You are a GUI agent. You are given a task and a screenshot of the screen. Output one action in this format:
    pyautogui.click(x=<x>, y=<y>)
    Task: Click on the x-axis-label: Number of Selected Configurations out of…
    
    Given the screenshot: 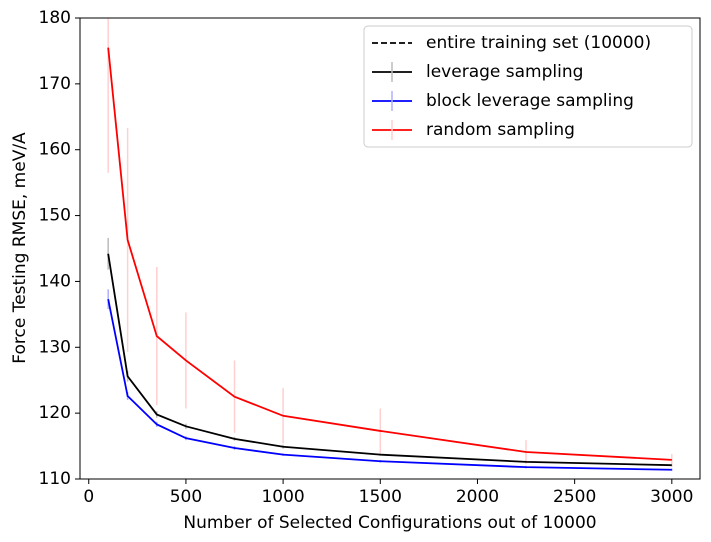 What is the action you would take?
    pyautogui.click(x=389, y=523)
    